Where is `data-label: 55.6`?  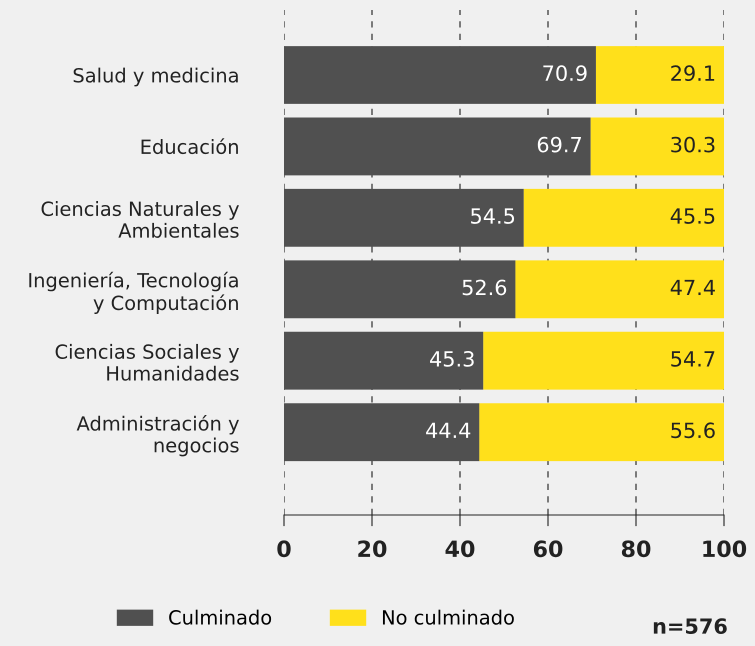 data-label: 55.6 is located at coordinates (693, 430).